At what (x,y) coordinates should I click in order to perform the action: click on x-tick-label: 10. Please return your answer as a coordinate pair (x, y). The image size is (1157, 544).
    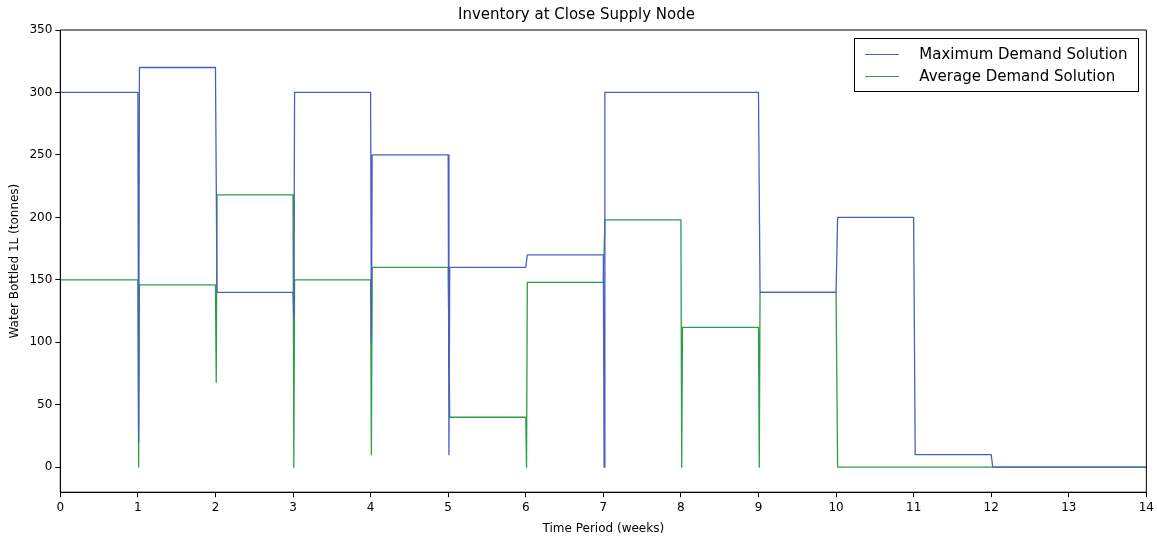
    Looking at the image, I should click on (836, 506).